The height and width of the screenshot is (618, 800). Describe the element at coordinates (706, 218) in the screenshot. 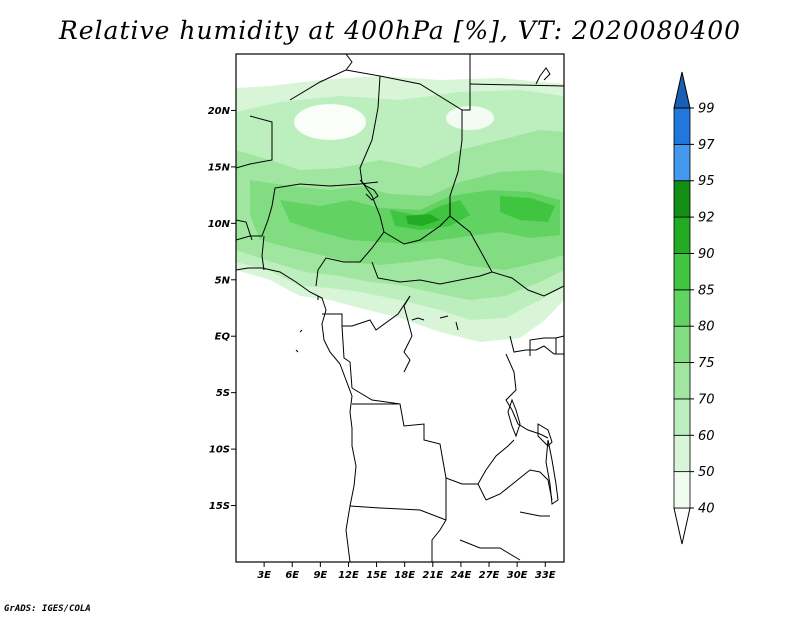

I see `colorbar-label: 92` at that location.